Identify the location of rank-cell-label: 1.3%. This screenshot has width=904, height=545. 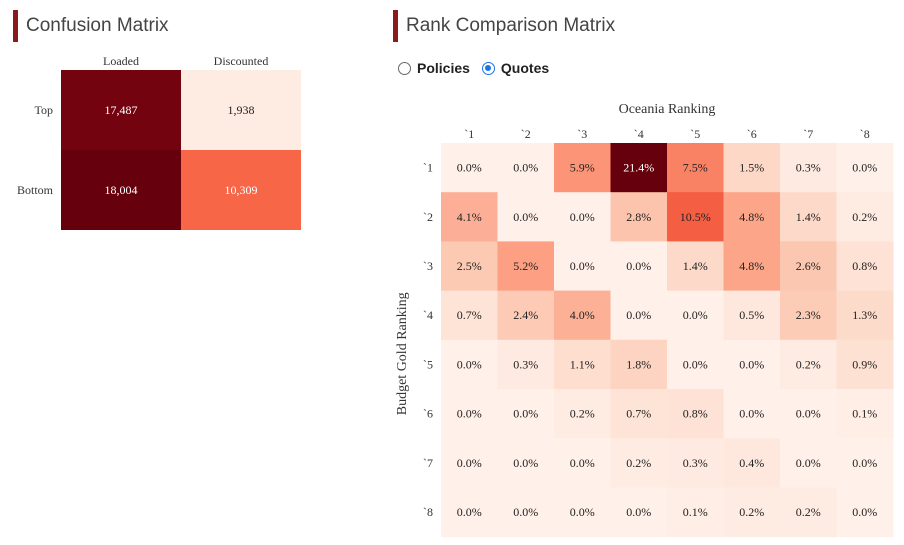
(864, 315).